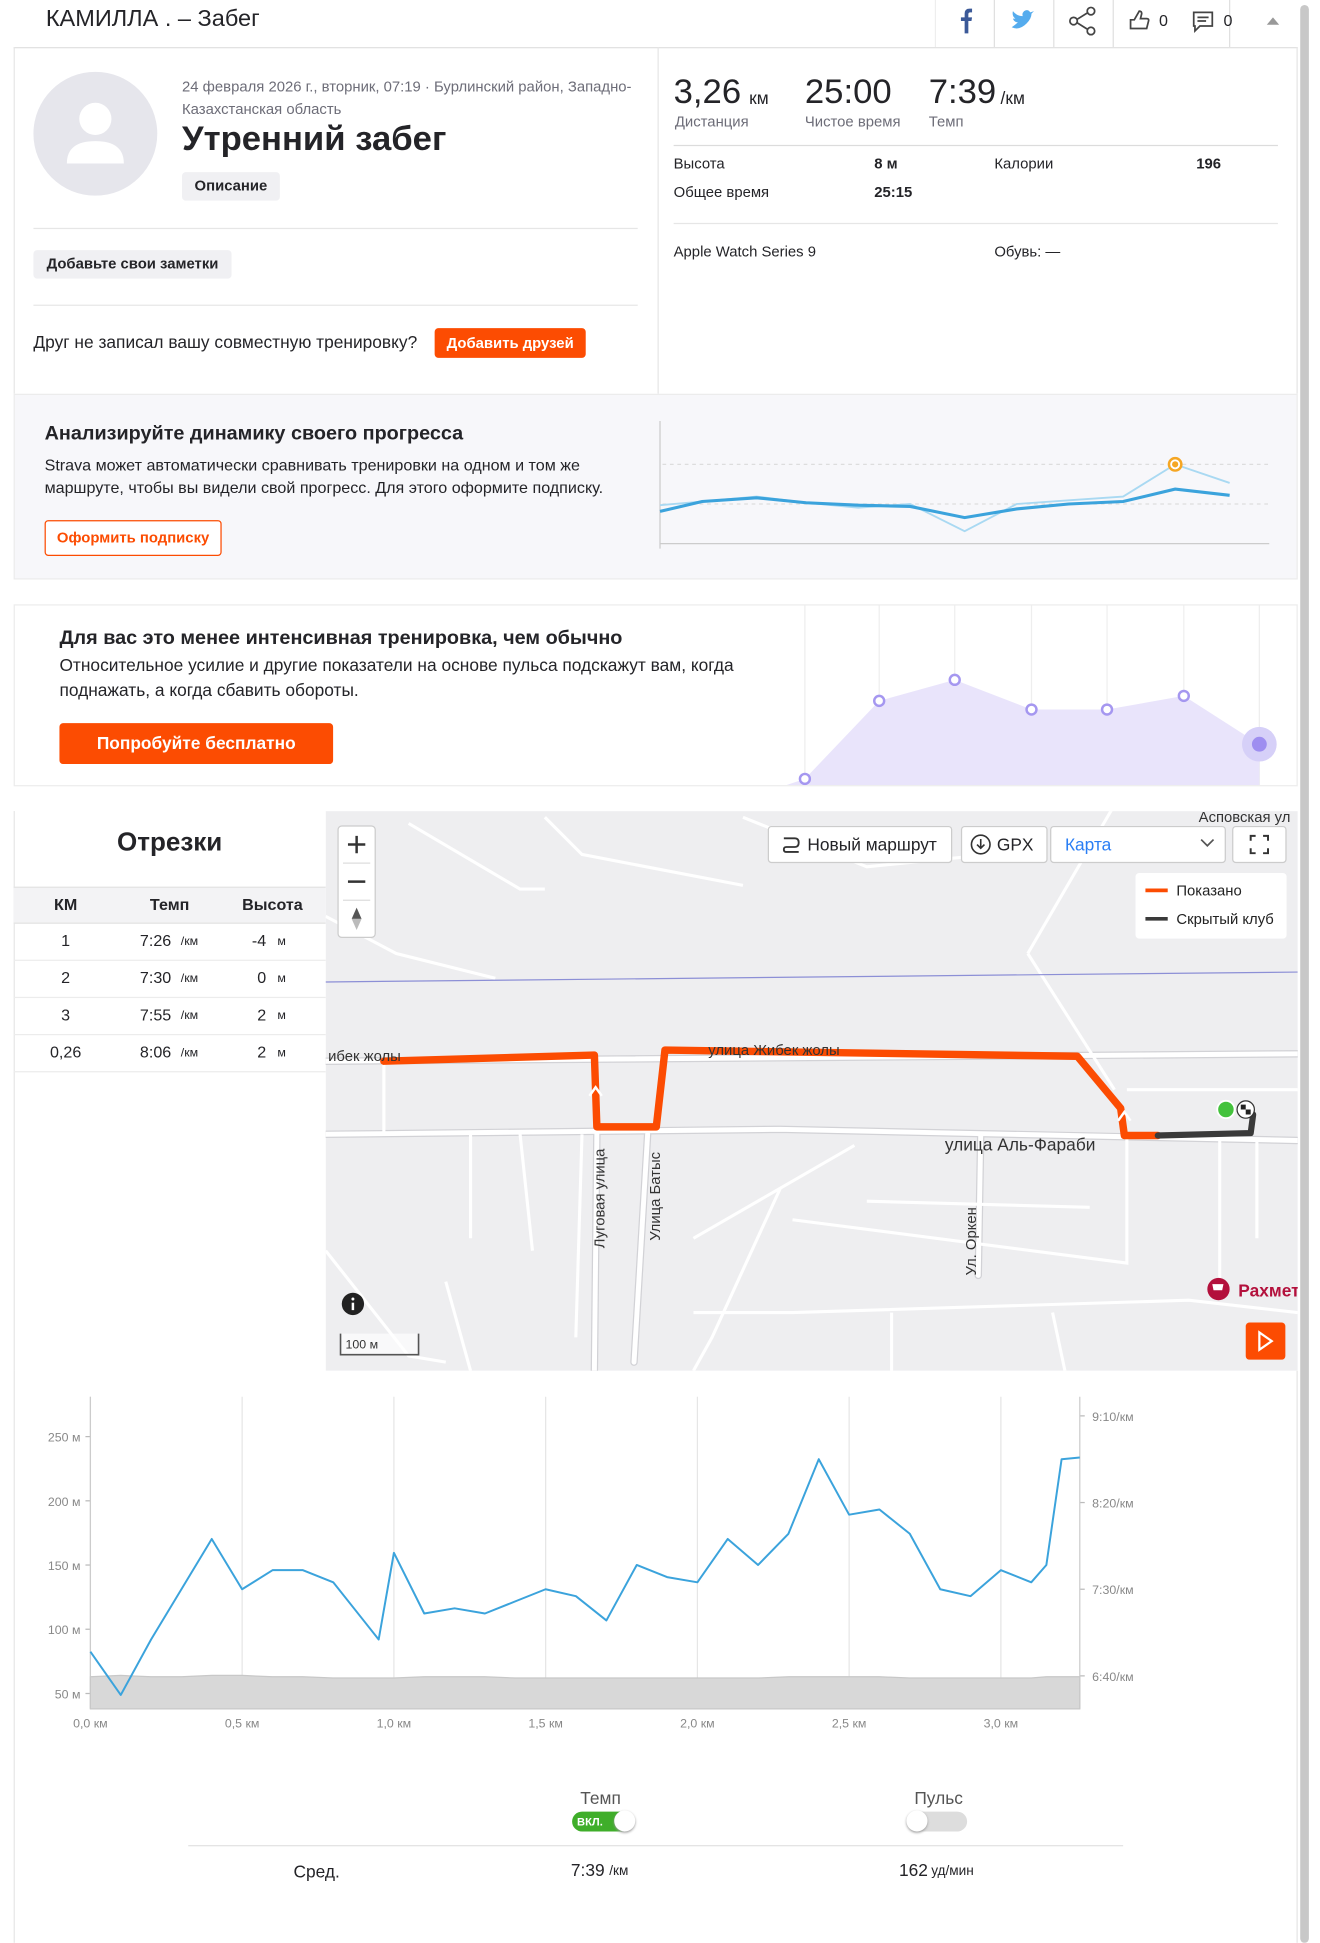 The height and width of the screenshot is (1943, 1320). I want to click on add-friends-button: Добавить друзей, so click(510, 343).